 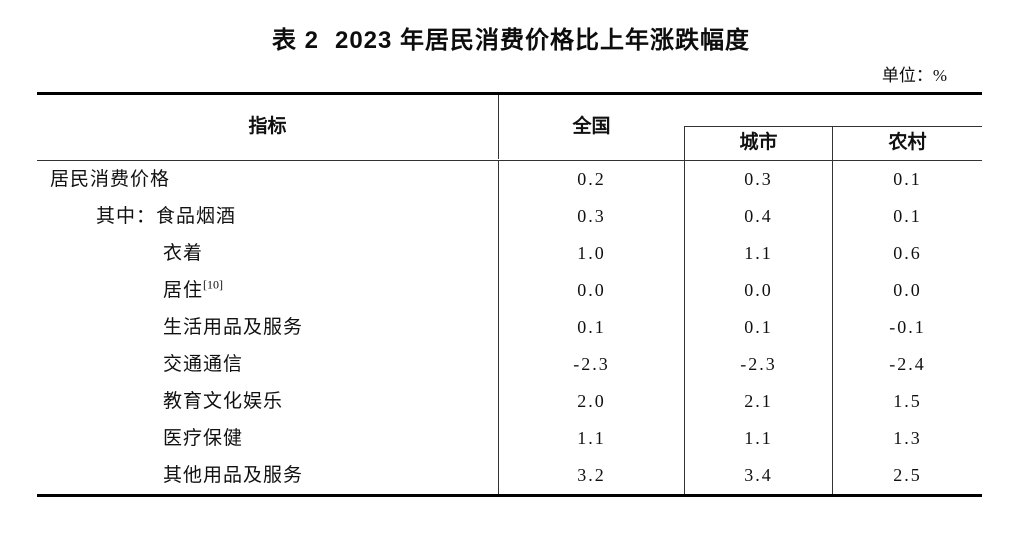 I want to click on indicator-cell: 居住[10], so click(x=267, y=290).